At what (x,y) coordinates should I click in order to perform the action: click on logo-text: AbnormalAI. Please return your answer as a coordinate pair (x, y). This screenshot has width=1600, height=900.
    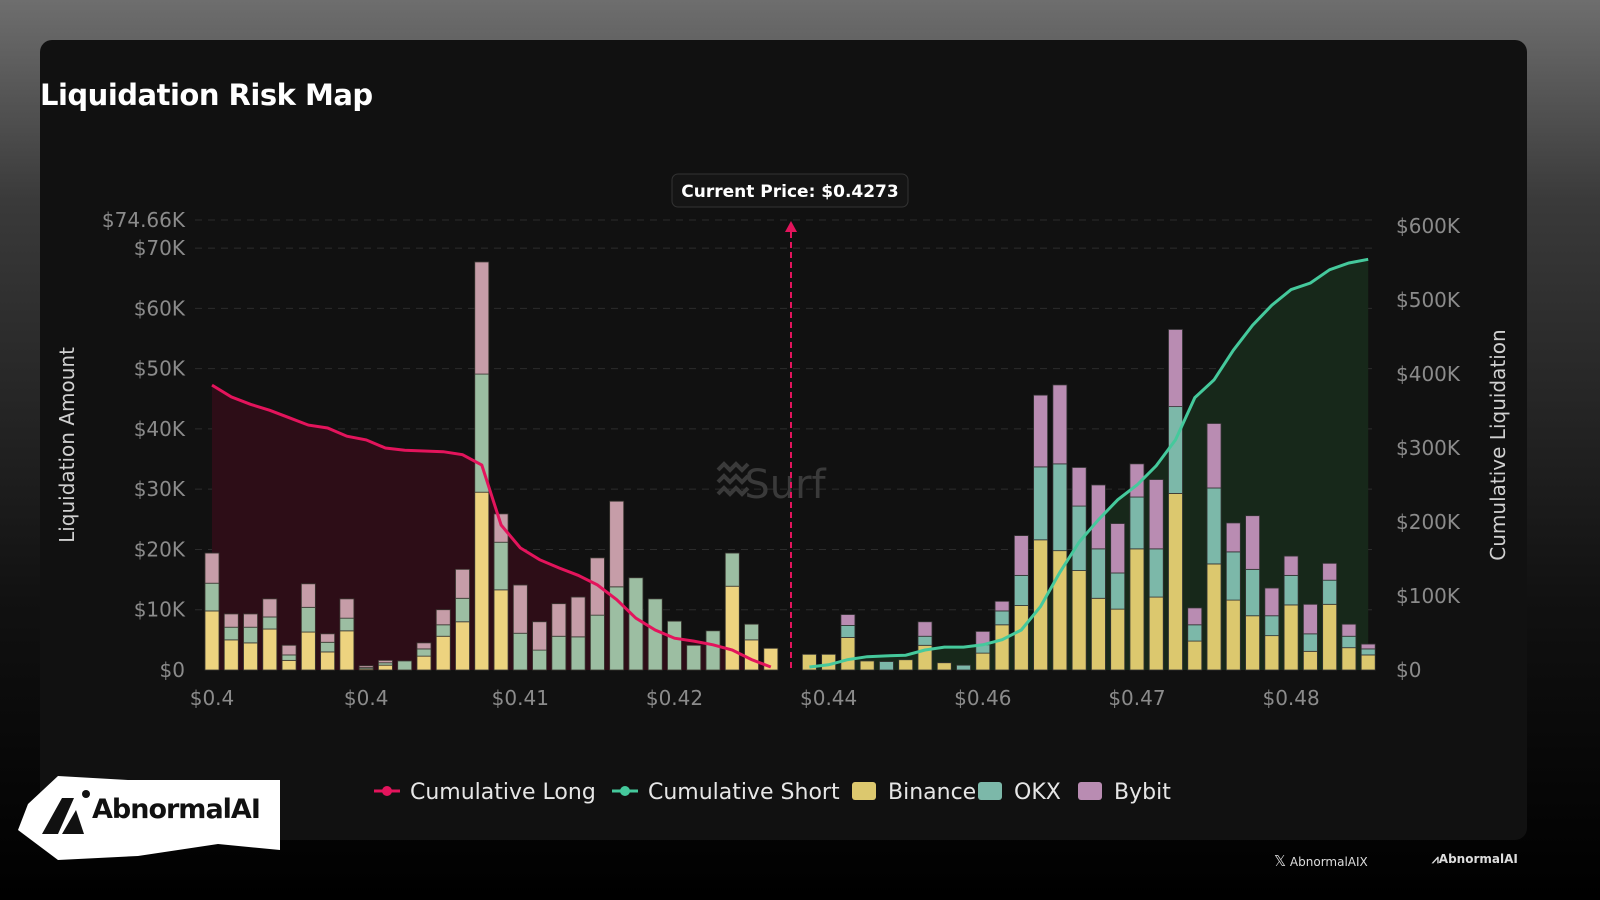
    Looking at the image, I should click on (176, 809).